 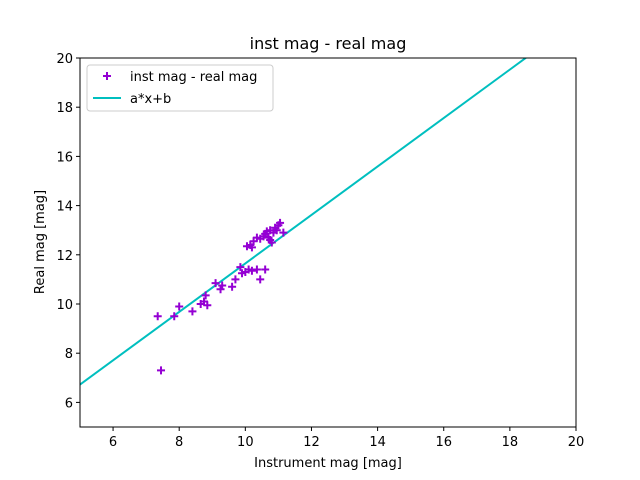 What do you see at coordinates (328, 463) in the screenshot?
I see `x-axis-label: Instrument mag [mag]` at bounding box center [328, 463].